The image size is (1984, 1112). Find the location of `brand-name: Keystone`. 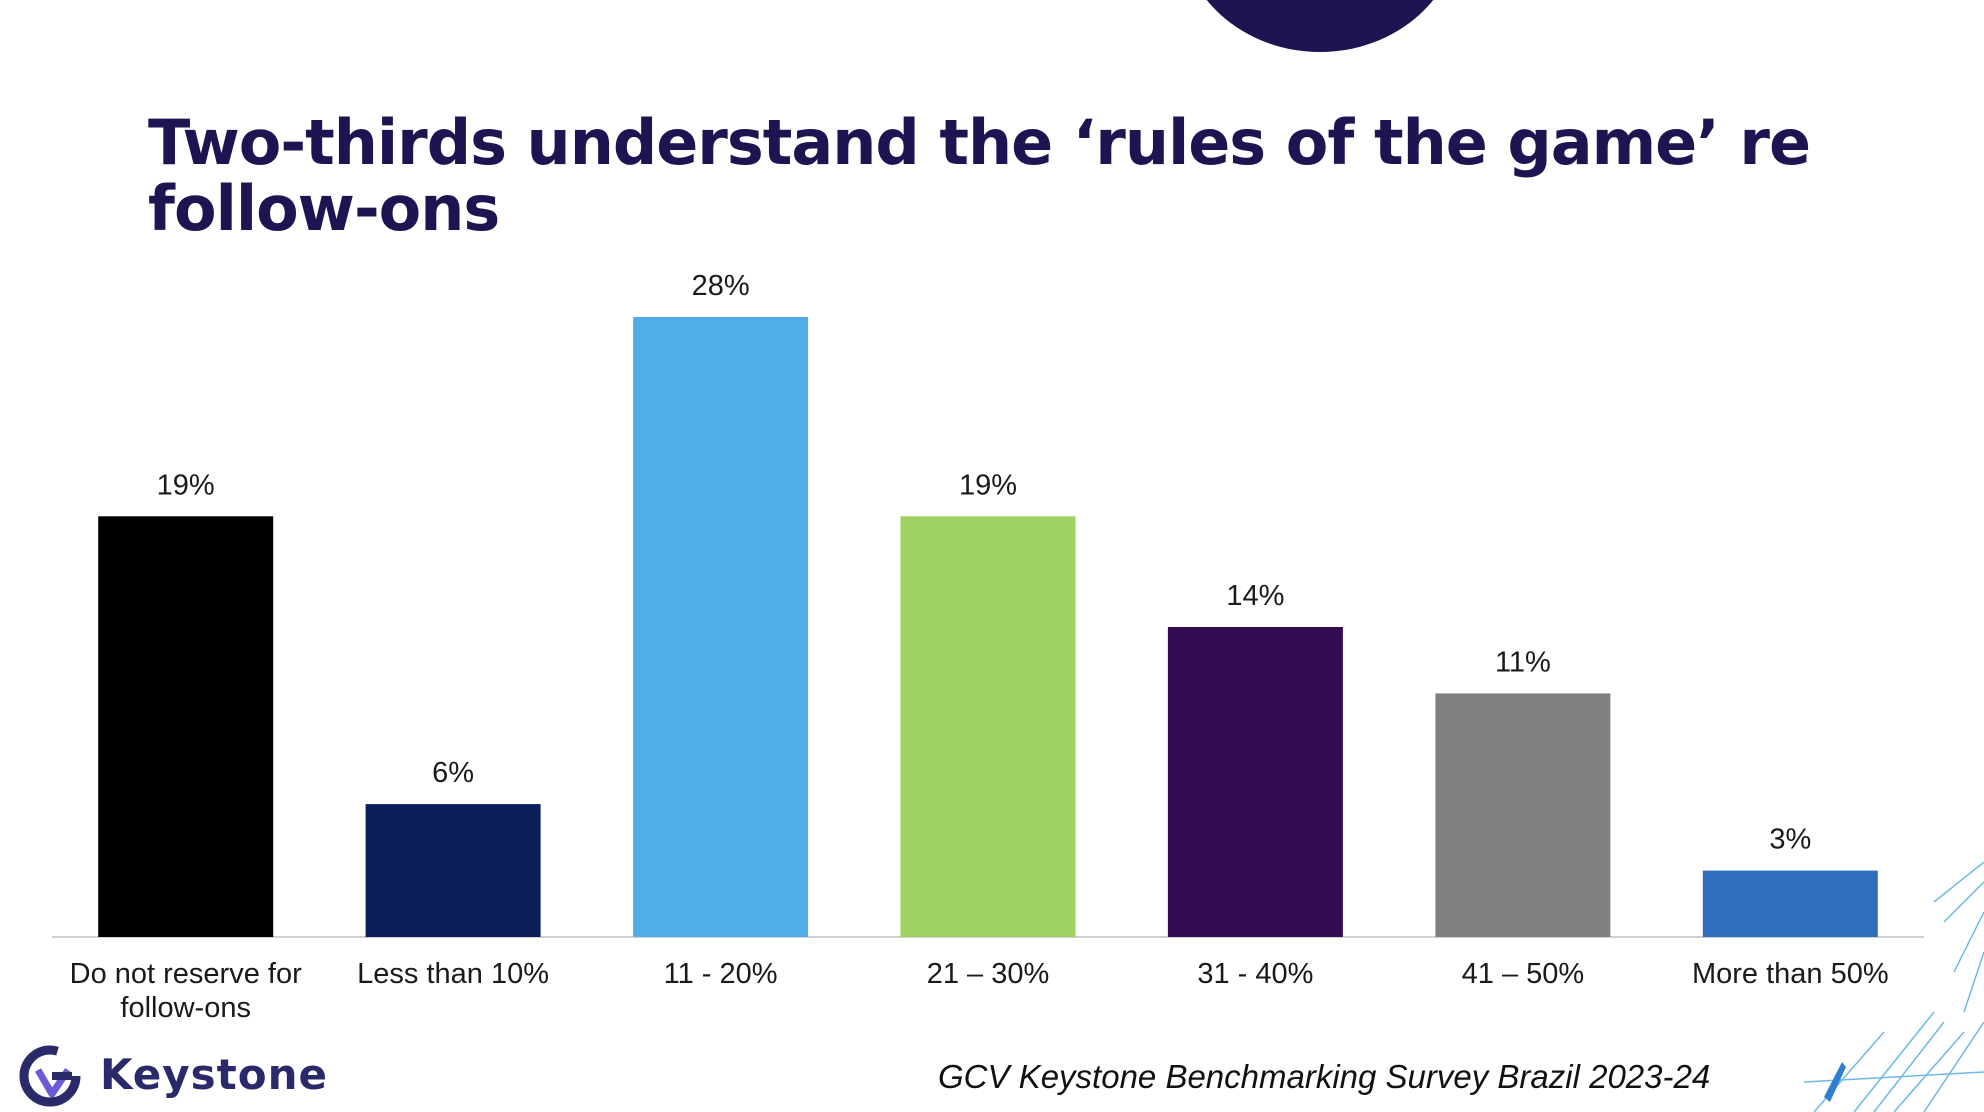

brand-name: Keystone is located at coordinates (214, 1074).